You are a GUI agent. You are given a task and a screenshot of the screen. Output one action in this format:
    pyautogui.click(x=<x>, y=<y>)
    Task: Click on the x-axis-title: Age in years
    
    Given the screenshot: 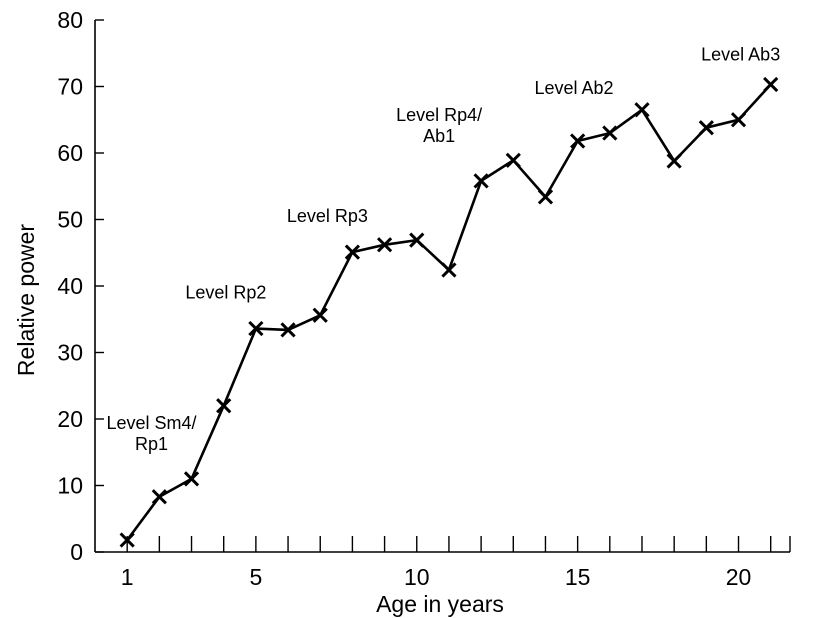 What is the action you would take?
    pyautogui.click(x=440, y=604)
    